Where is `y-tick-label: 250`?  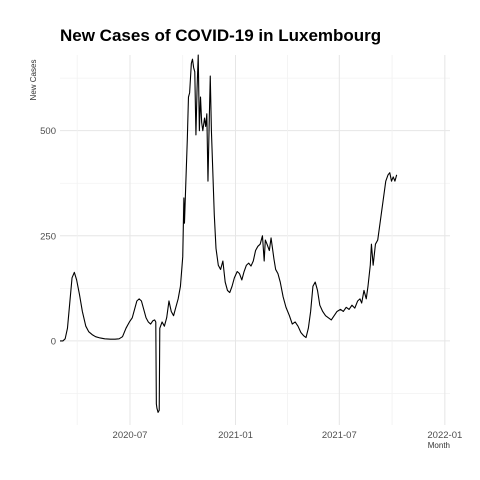
y-tick-label: 250 is located at coordinates (48, 236).